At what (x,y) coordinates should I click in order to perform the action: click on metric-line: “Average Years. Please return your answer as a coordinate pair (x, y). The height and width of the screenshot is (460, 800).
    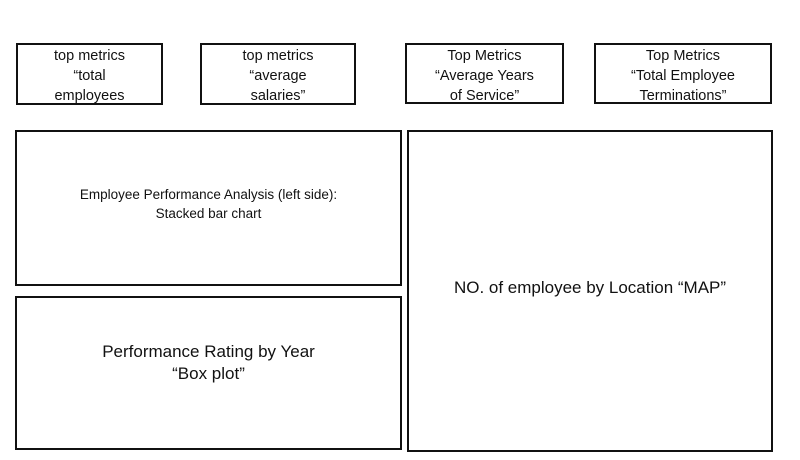
    Looking at the image, I should click on (484, 76).